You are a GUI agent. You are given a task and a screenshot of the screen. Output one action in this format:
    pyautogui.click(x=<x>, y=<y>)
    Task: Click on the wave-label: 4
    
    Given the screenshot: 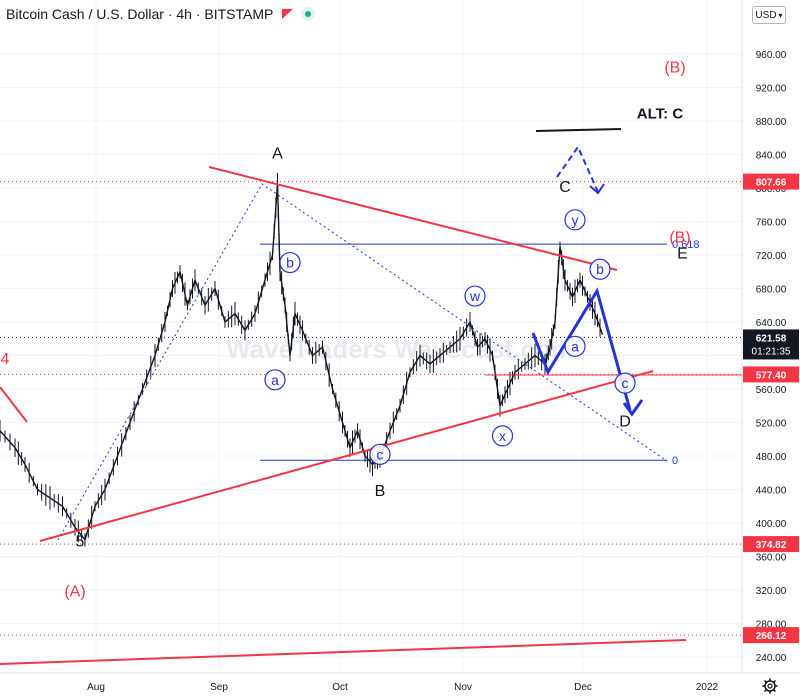 What is the action you would take?
    pyautogui.click(x=5, y=359)
    